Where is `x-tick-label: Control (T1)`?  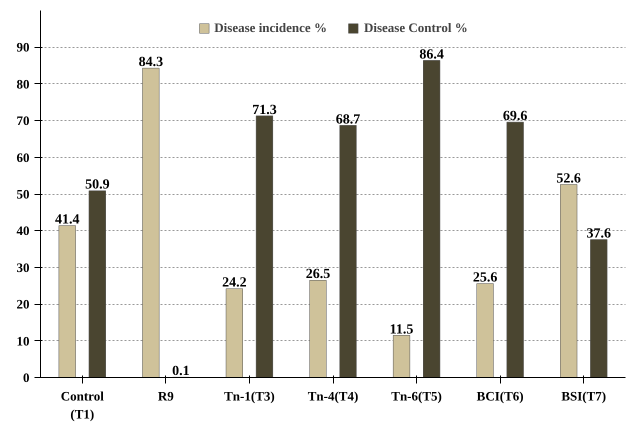
x-tick-label: Control (T1) is located at coordinates (82, 405).